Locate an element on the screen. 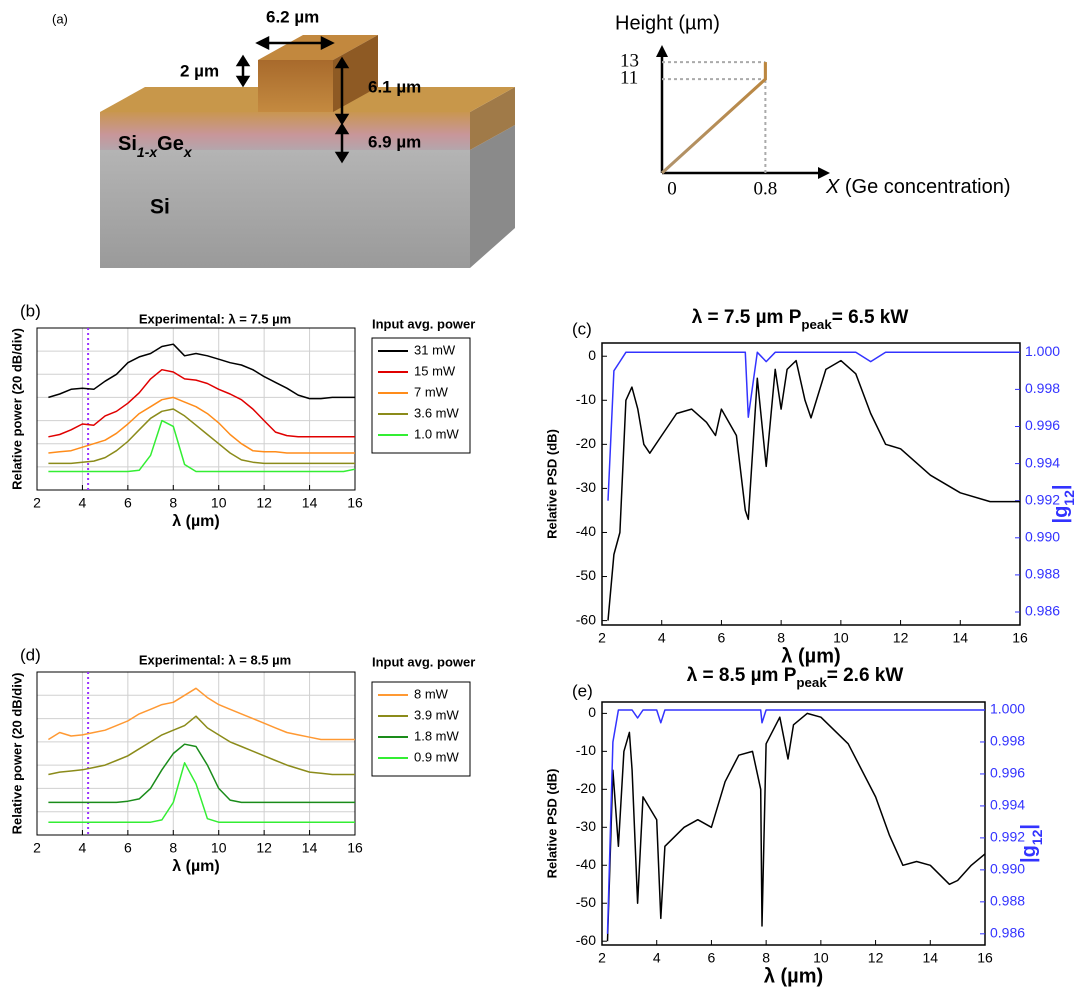 The width and height of the screenshot is (1083, 996). text-part: 1-x is located at coordinates (147, 152).